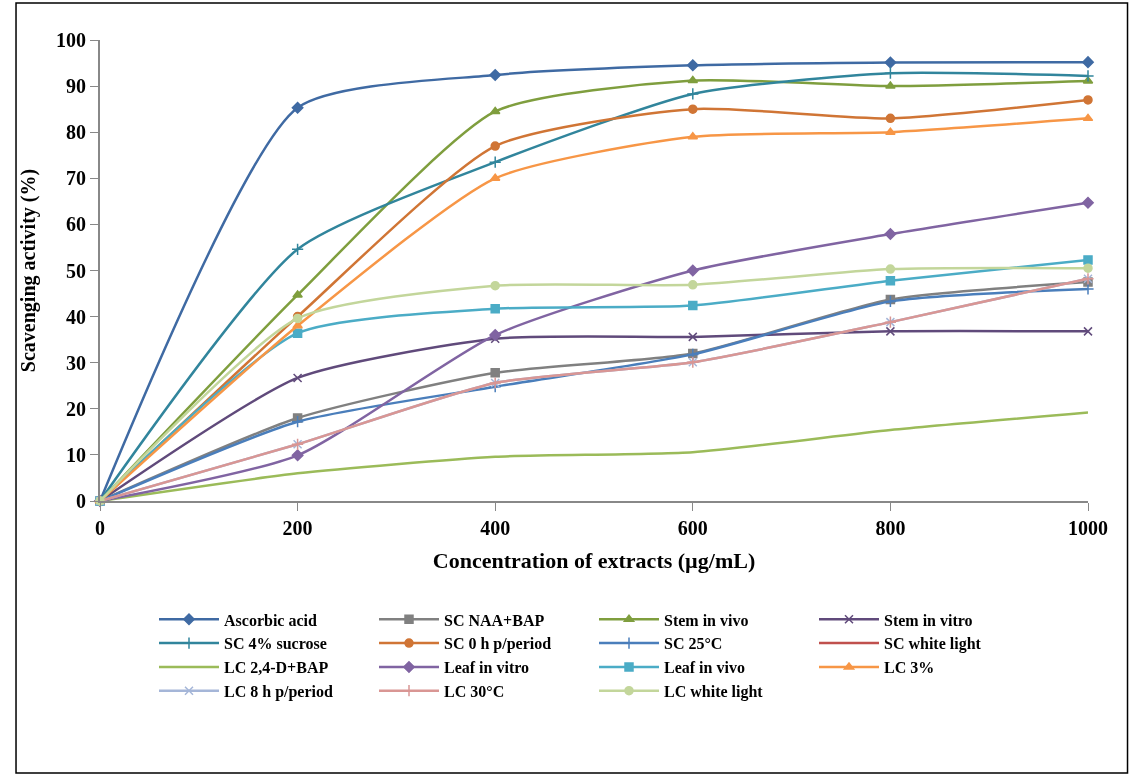 The width and height of the screenshot is (1133, 782). What do you see at coordinates (594, 561) in the screenshot?
I see `x-axis-title: Concentration of extracts (µg/mL)` at bounding box center [594, 561].